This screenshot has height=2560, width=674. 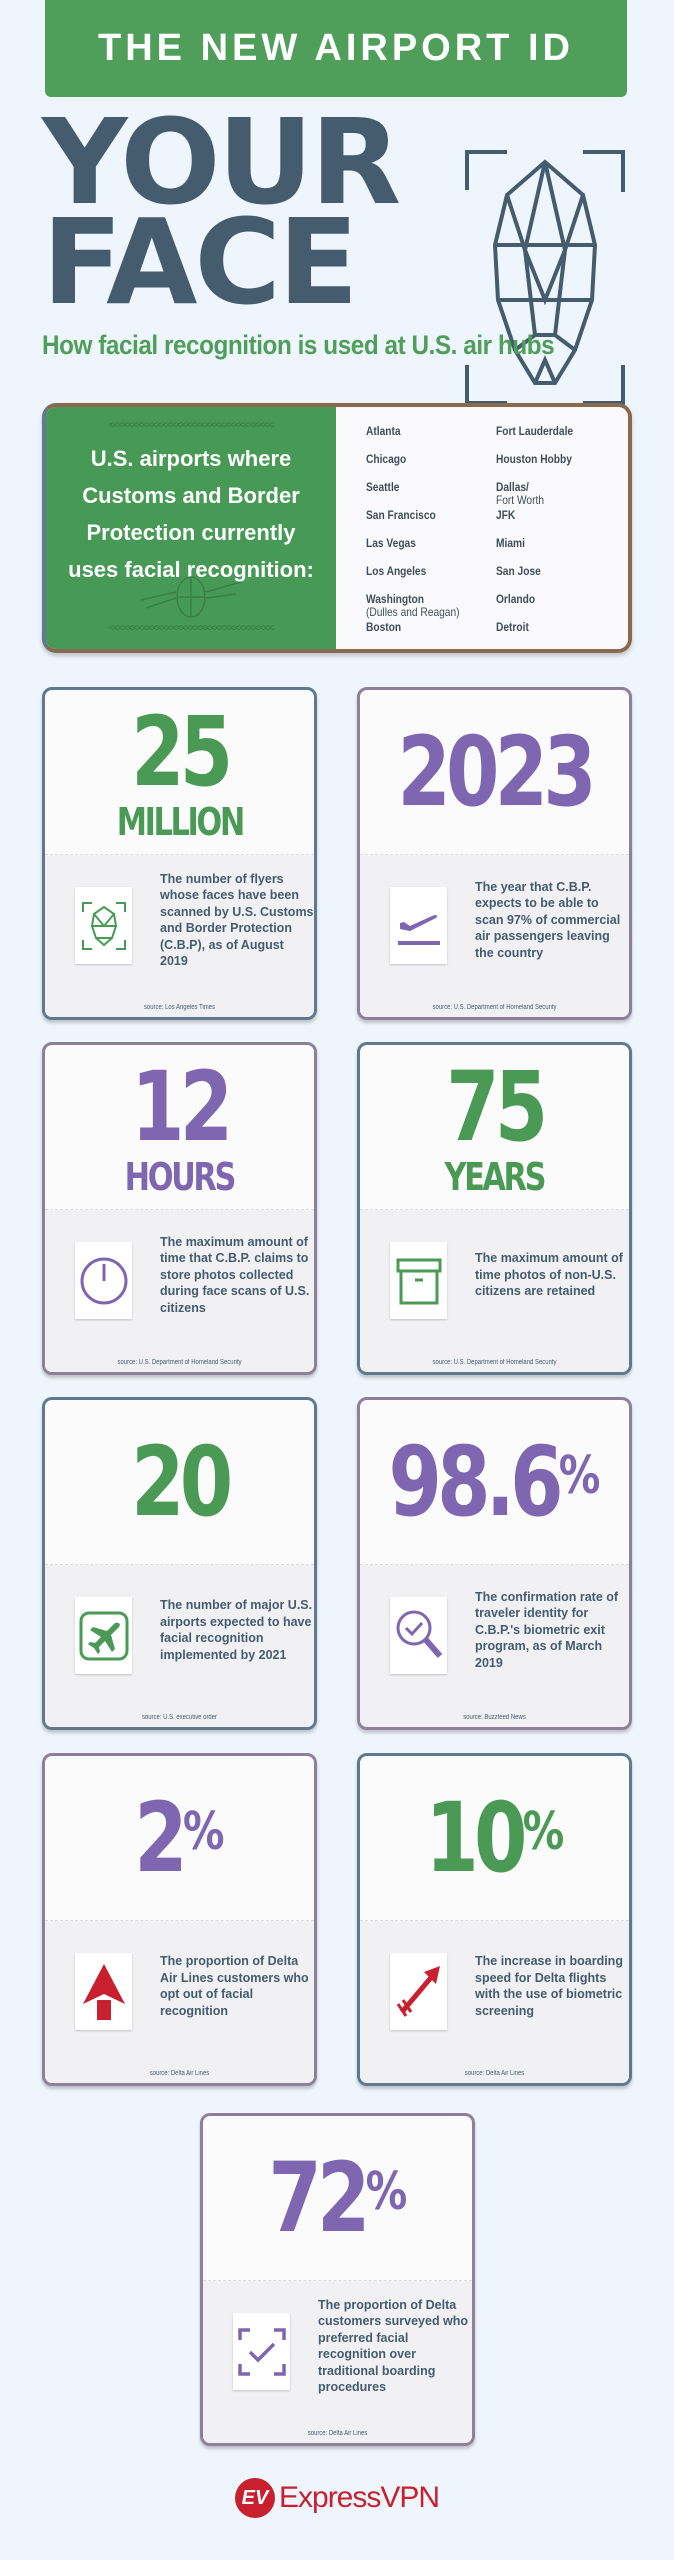 I want to click on airport-item: Washington (Dulles and Reagan), so click(x=421, y=607).